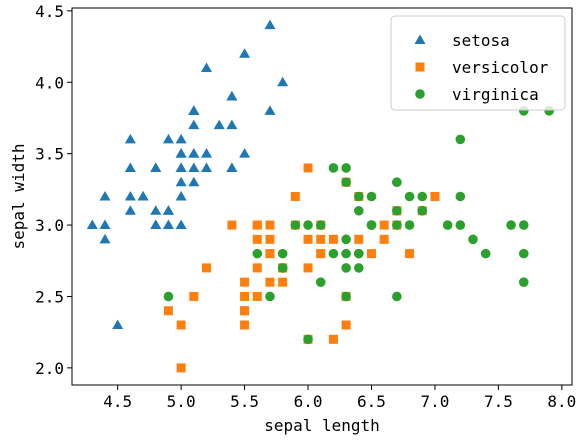 The height and width of the screenshot is (443, 583). I want to click on y-tick-label: 3.5, so click(49, 154).